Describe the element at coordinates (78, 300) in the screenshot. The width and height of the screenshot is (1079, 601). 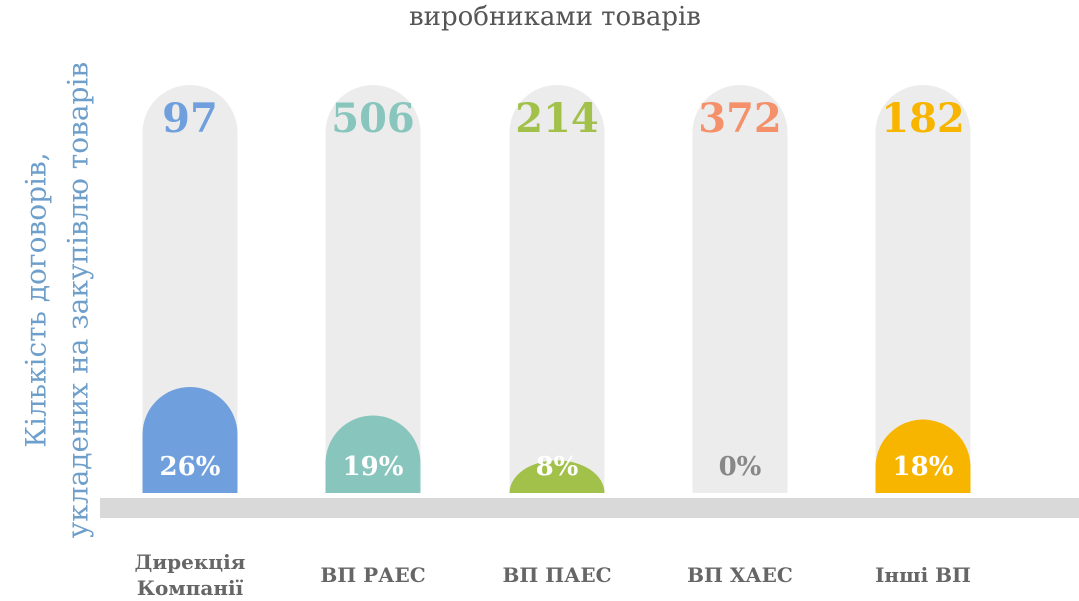
I see `y-axis-label: укладених на закупівлю товарів` at that location.